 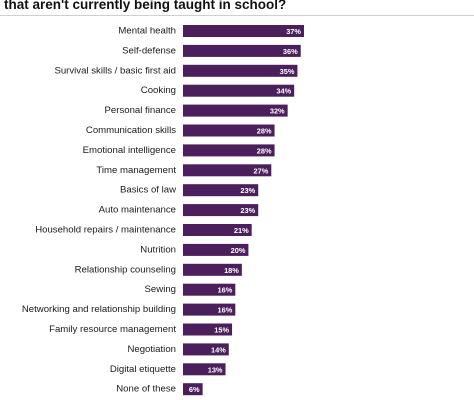 What do you see at coordinates (112, 329) in the screenshot?
I see `category-label: Family resource management` at bounding box center [112, 329].